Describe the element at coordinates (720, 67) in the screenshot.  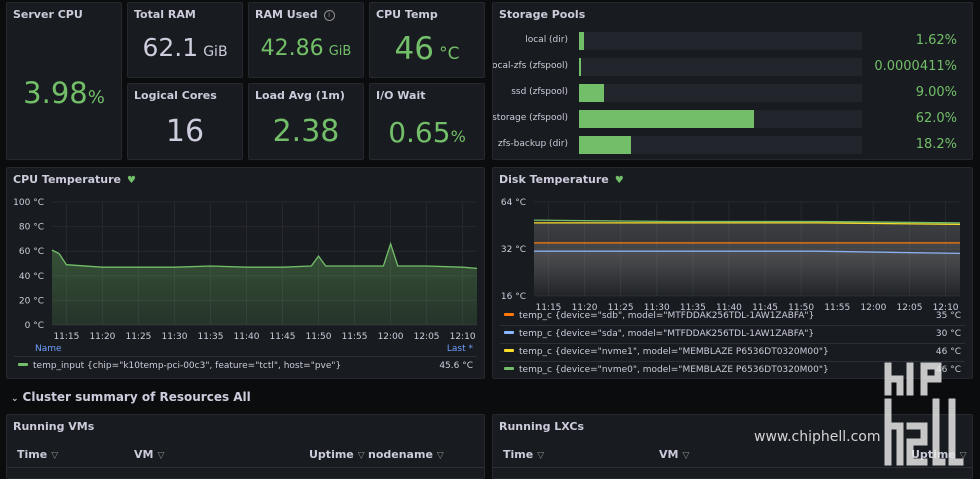
I see `pool-bar-track` at that location.